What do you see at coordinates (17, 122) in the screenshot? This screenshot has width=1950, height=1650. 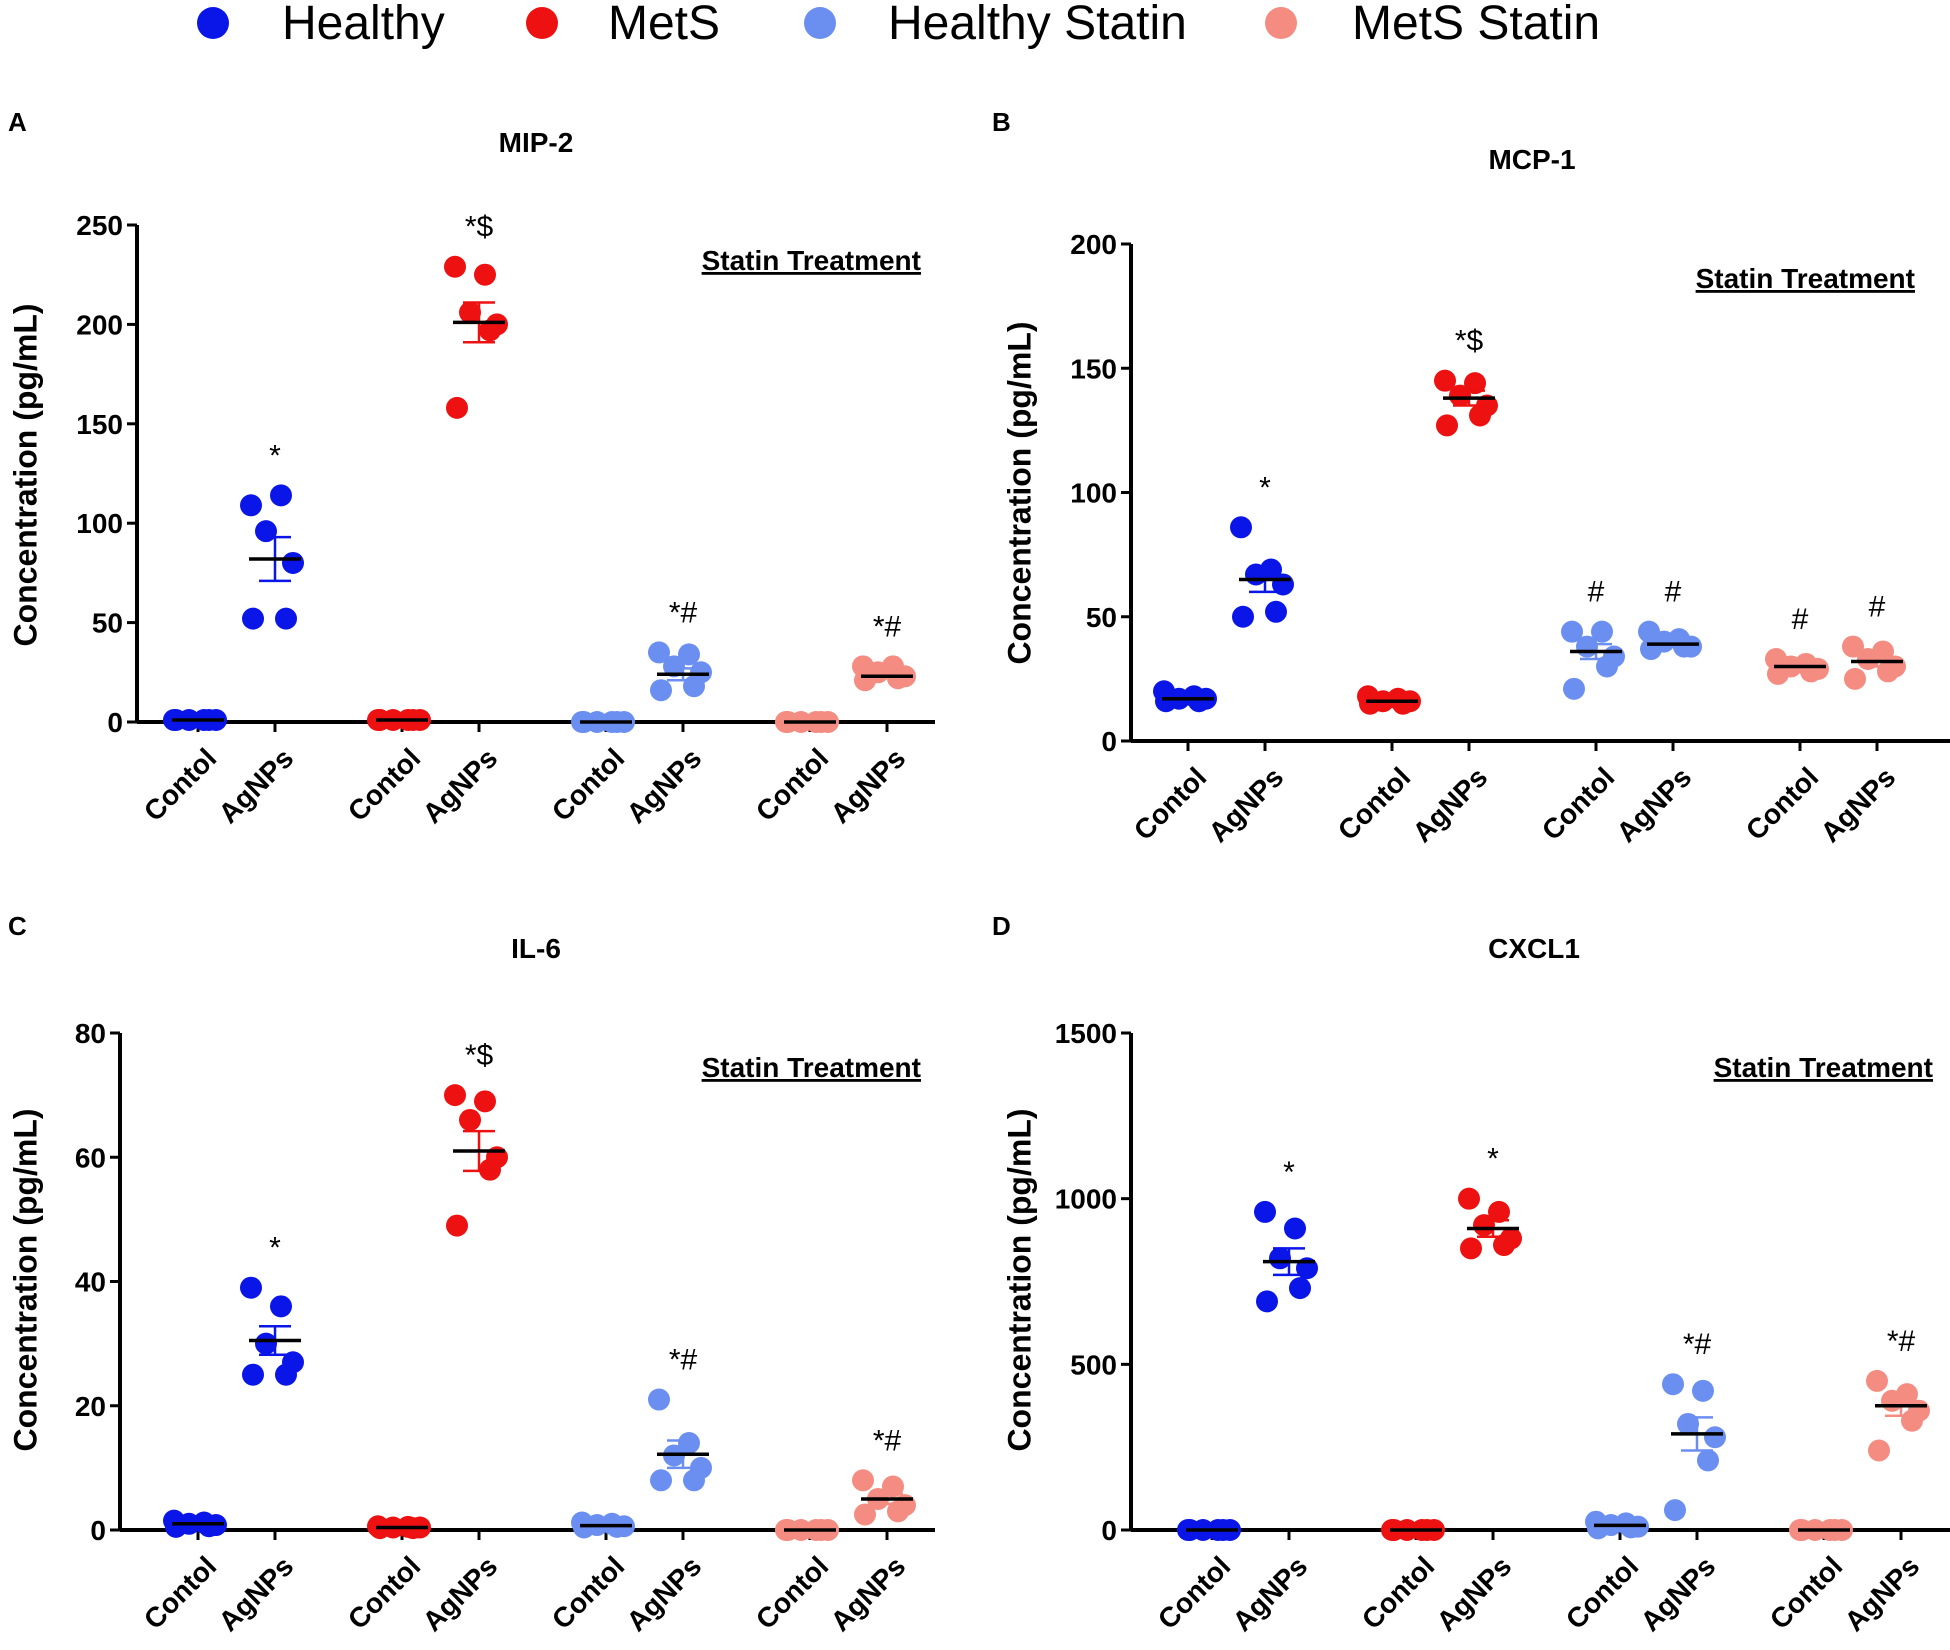 I see `panel-letter: A` at bounding box center [17, 122].